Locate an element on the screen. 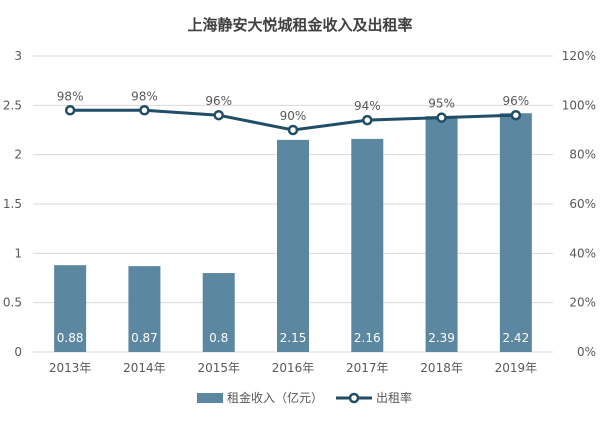 The width and height of the screenshot is (600, 432). line-layer: 98% 98% 96% 90% 94% 95% 96% is located at coordinates (293, 112).